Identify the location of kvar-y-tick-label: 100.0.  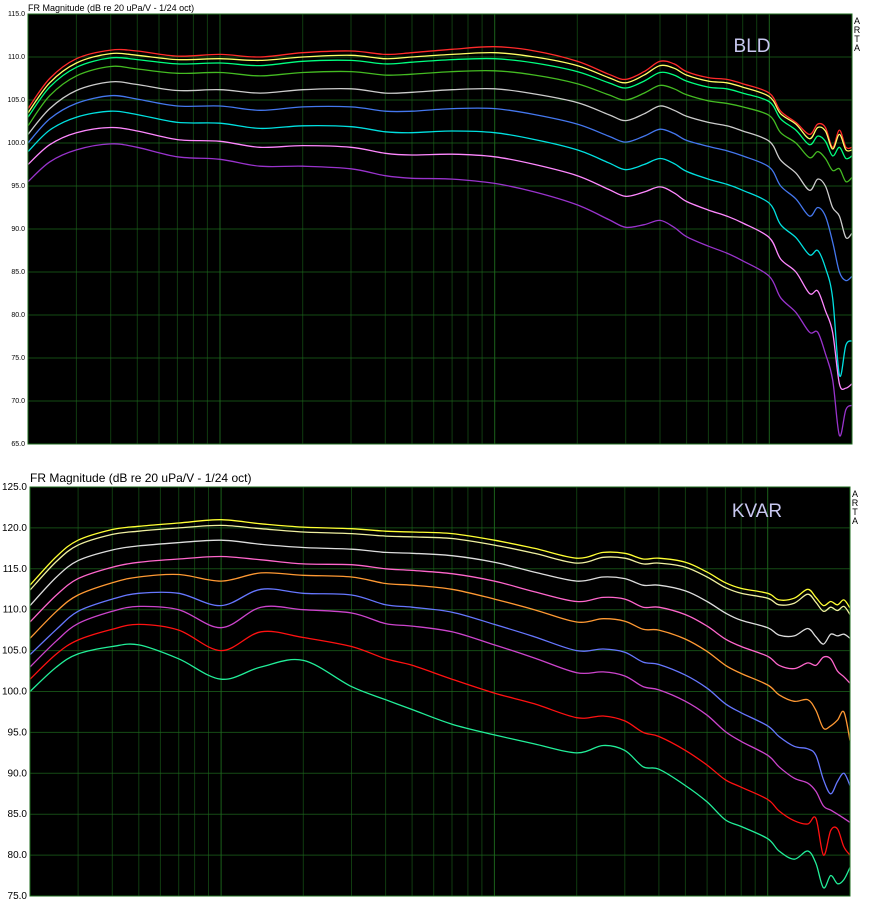
(14, 692).